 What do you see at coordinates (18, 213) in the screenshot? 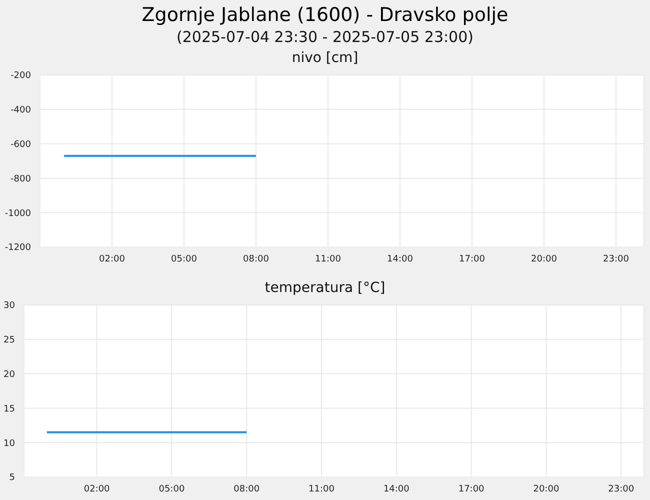
I see `y-tick-label: -1000` at bounding box center [18, 213].